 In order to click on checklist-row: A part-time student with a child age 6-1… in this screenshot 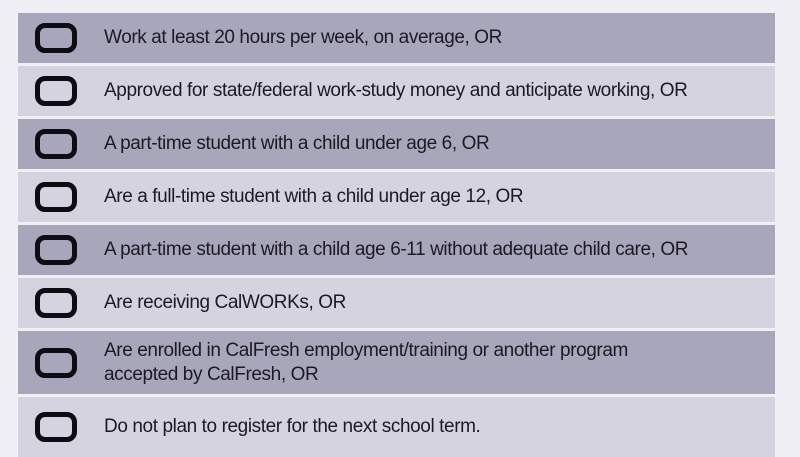, I will do `click(396, 250)`.